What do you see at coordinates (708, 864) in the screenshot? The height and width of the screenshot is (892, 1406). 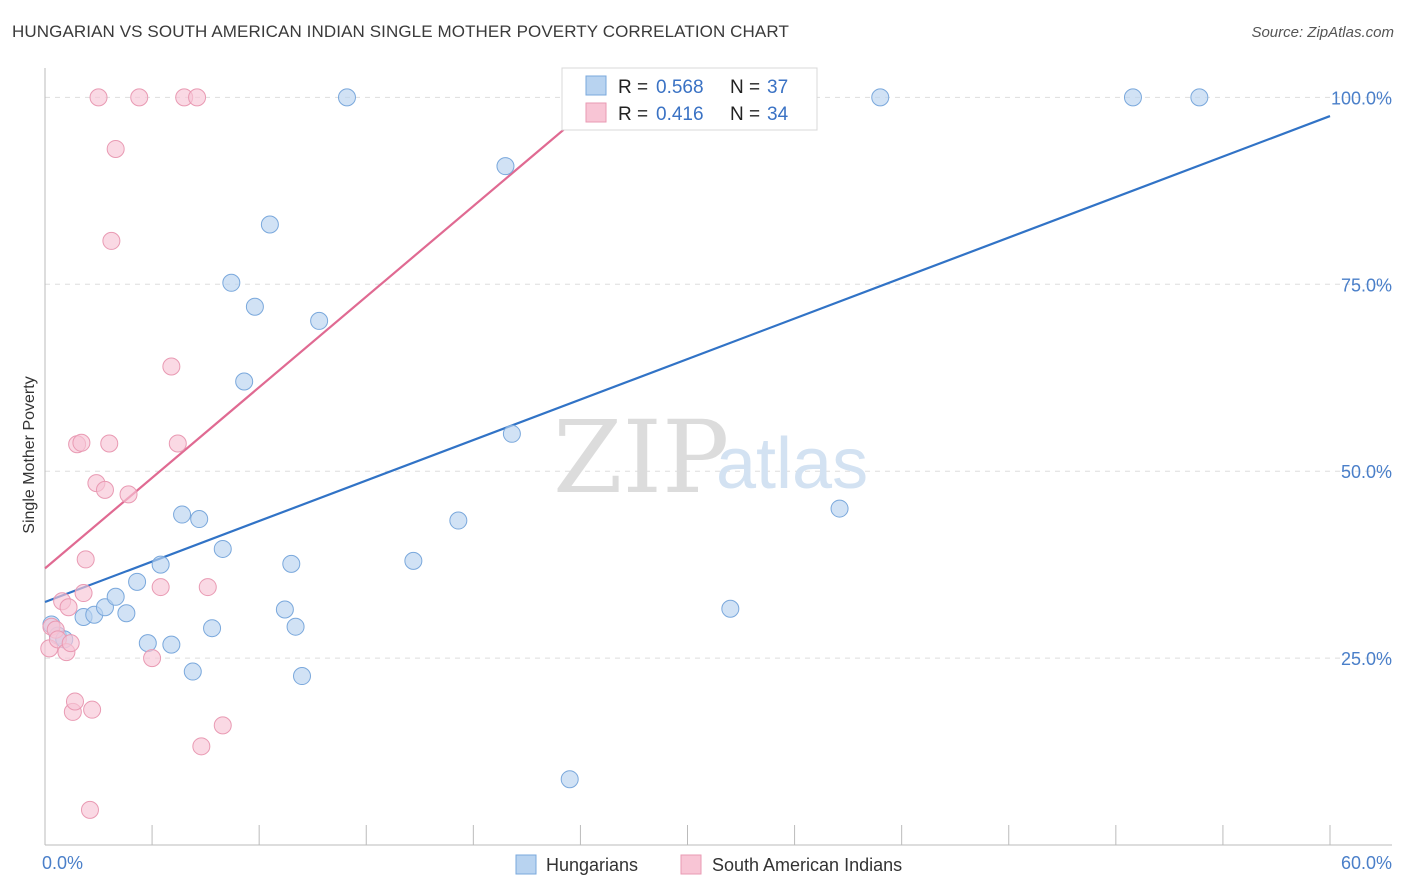 I see `series-legend: Hungarians South American Indians` at bounding box center [708, 864].